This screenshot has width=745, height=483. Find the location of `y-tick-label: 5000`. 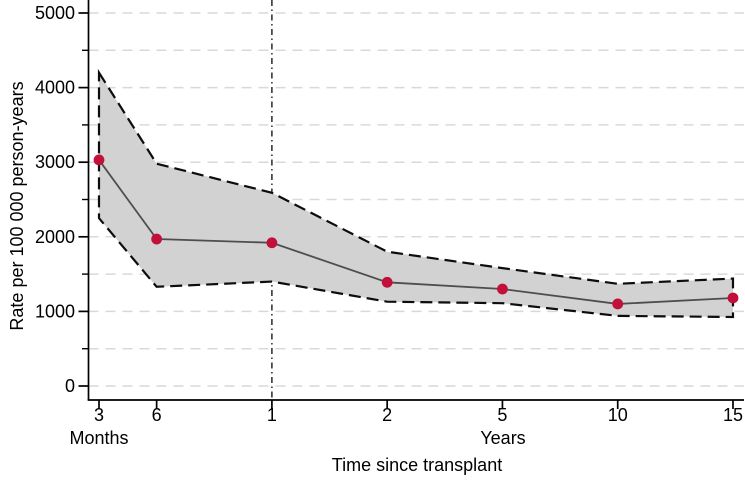

y-tick-label: 5000 is located at coordinates (55, 13).